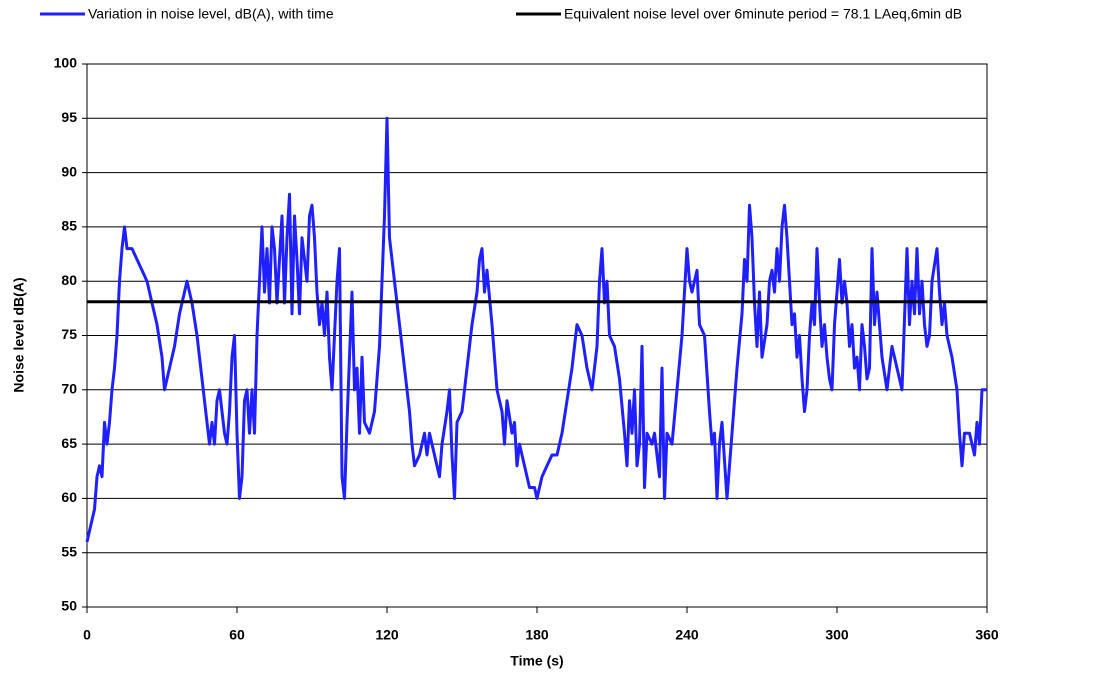 This screenshot has height=681, width=1104. Describe the element at coordinates (69, 497) in the screenshot. I see `y-tick-label: 60` at that location.